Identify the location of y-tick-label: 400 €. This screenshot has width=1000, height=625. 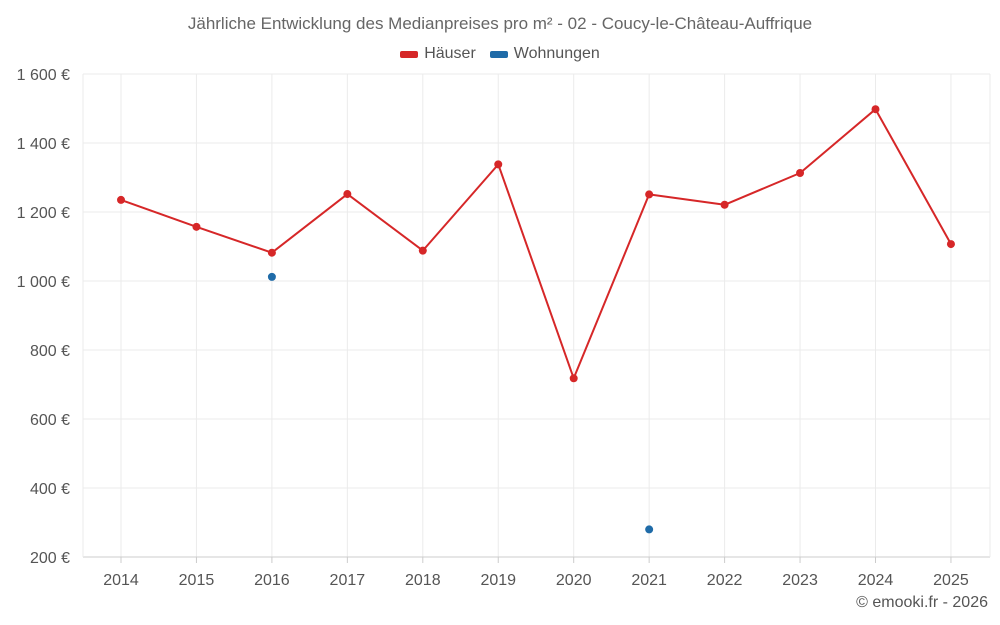
(50, 489).